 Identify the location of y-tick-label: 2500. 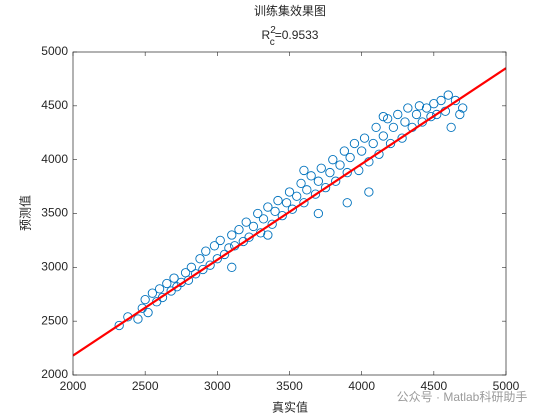
(54, 320).